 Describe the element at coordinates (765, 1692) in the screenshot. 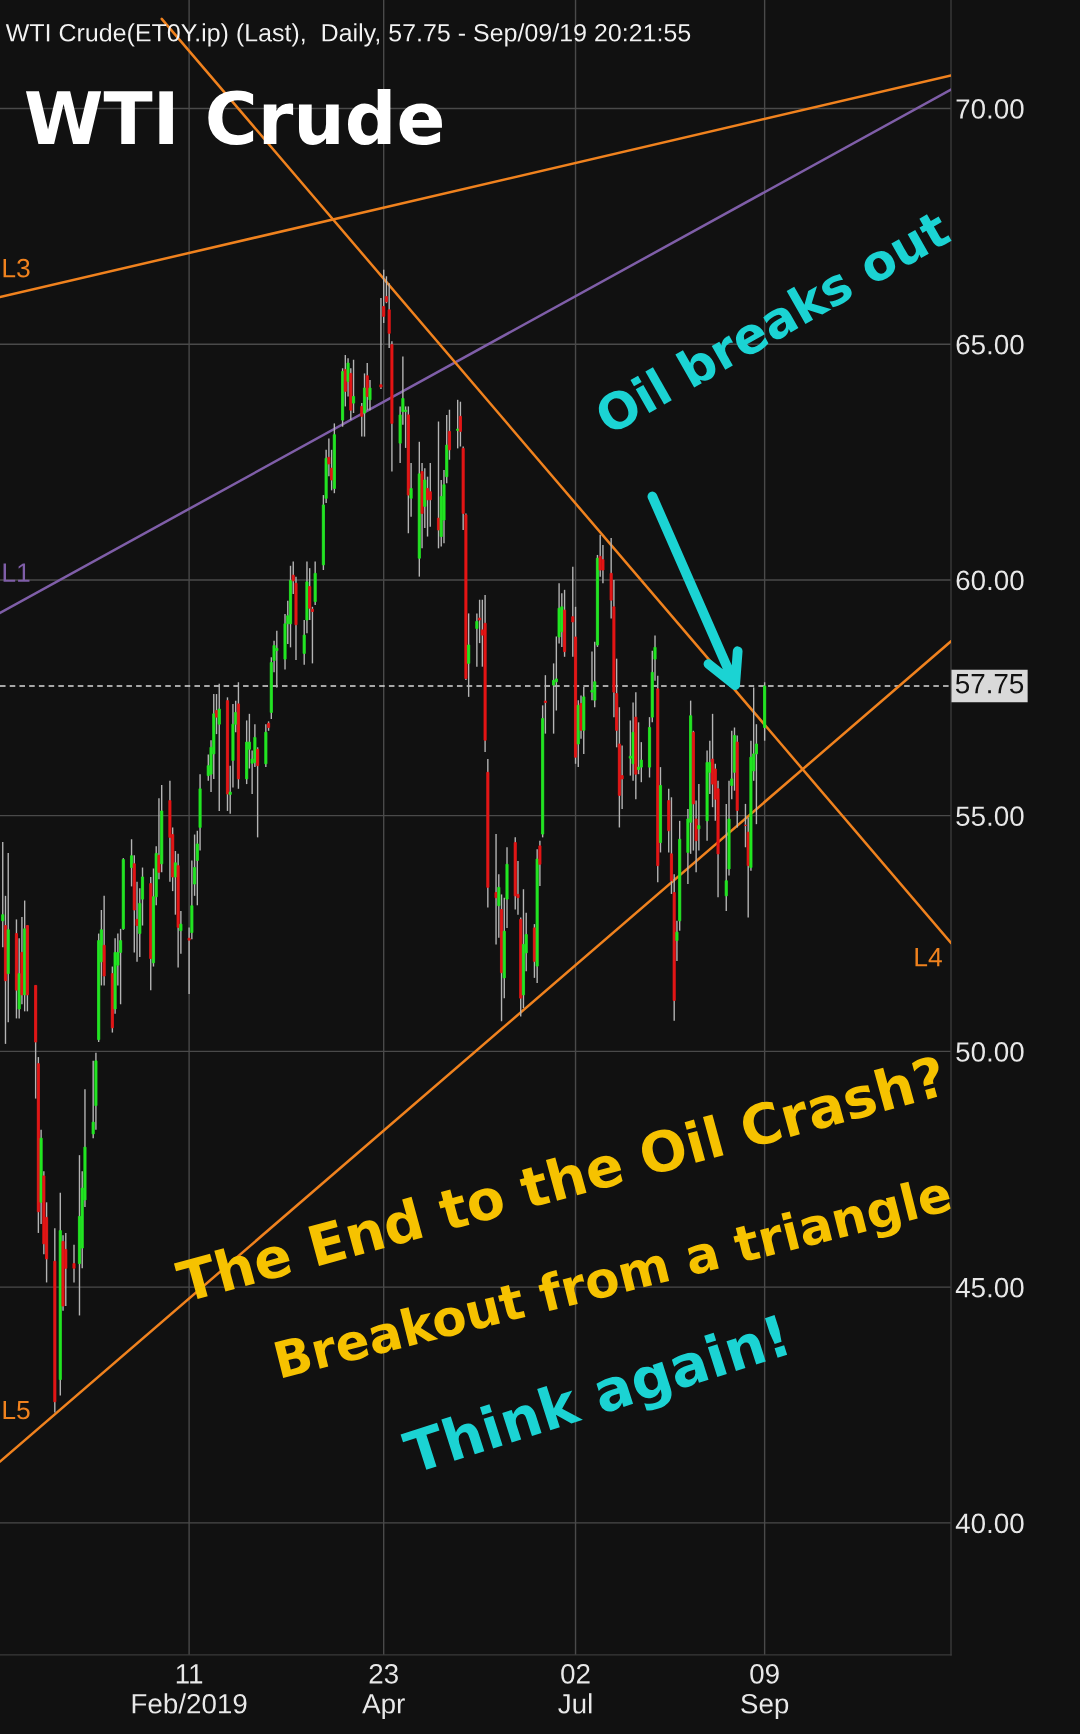

I see `x-tick-label: 09 Sep` at that location.